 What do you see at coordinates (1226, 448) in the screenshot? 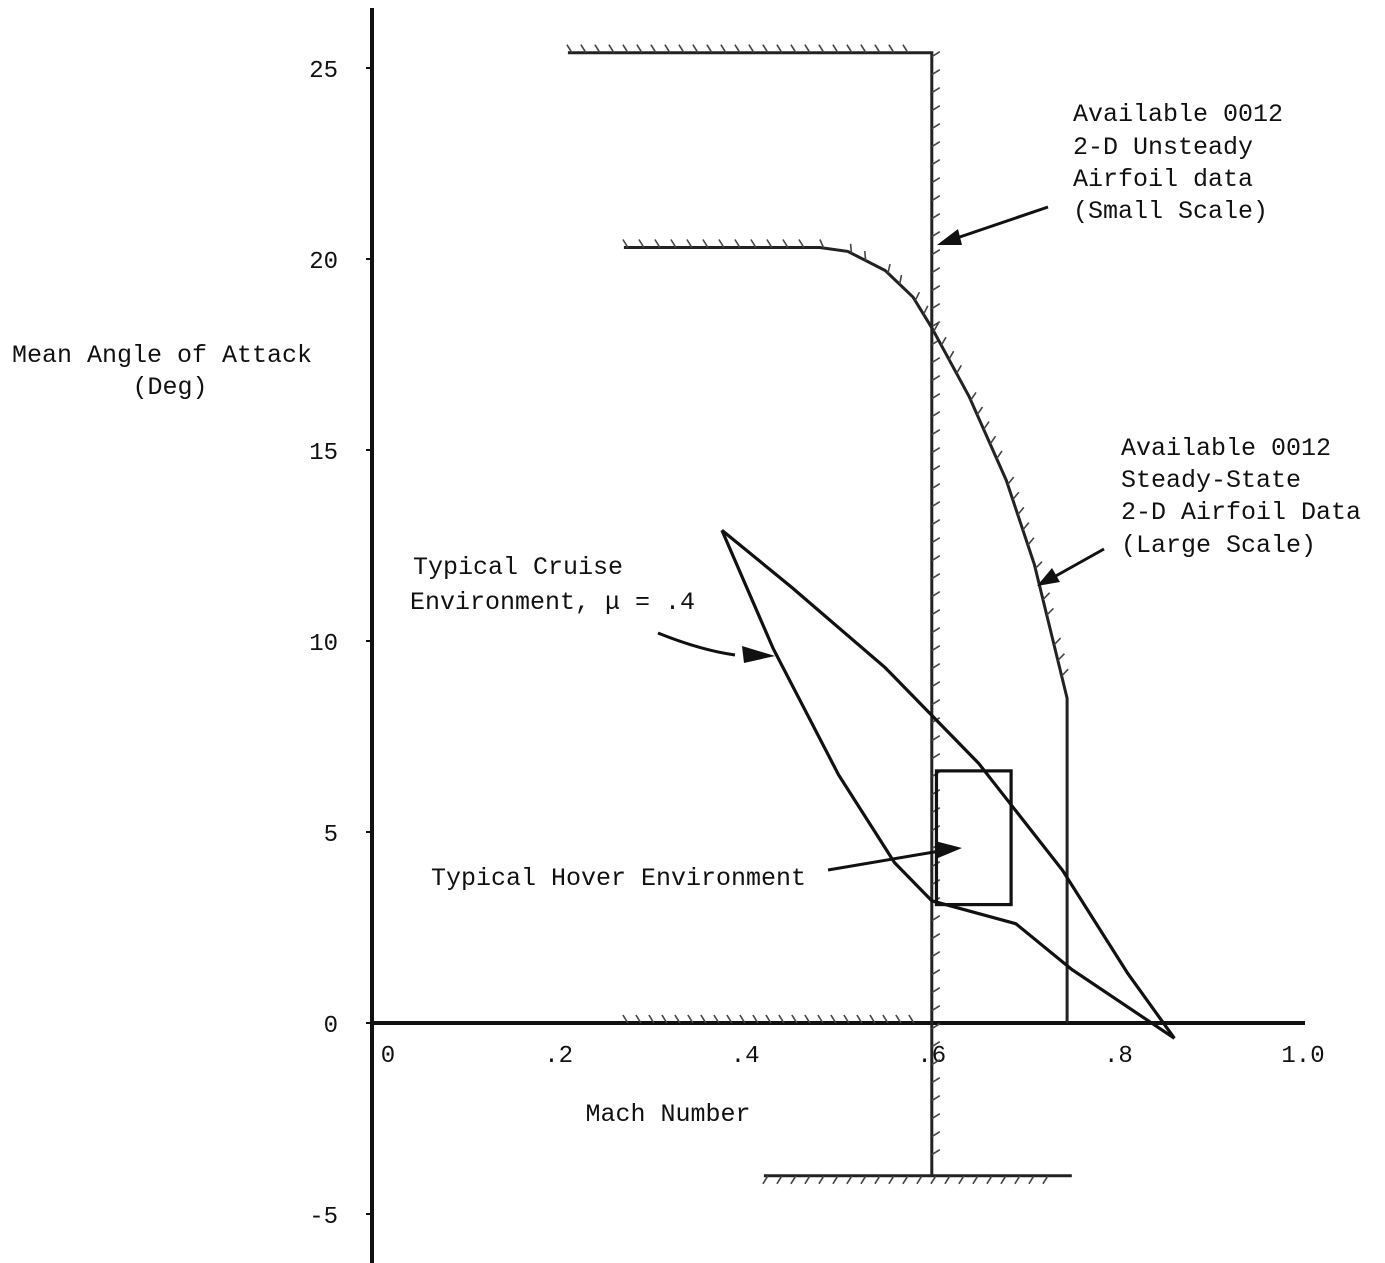
I see `steady-label-line-1: Available 0012` at bounding box center [1226, 448].